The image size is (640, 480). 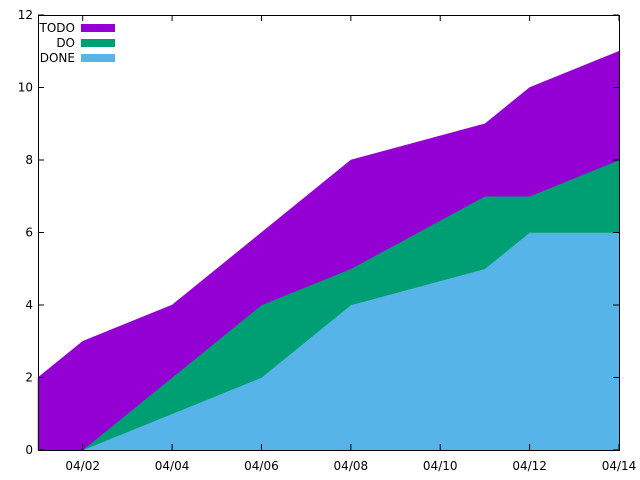 I want to click on legend-label-do: DO, so click(x=65, y=43).